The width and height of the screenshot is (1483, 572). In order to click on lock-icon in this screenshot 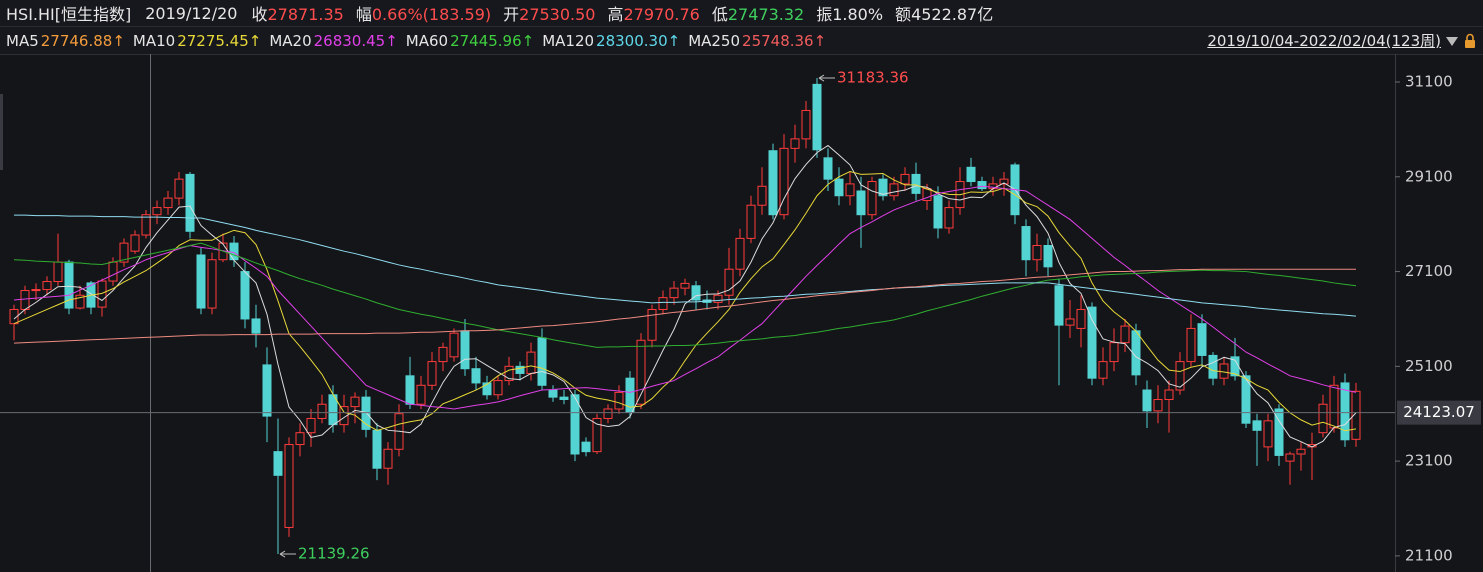, I will do `click(1470, 41)`.